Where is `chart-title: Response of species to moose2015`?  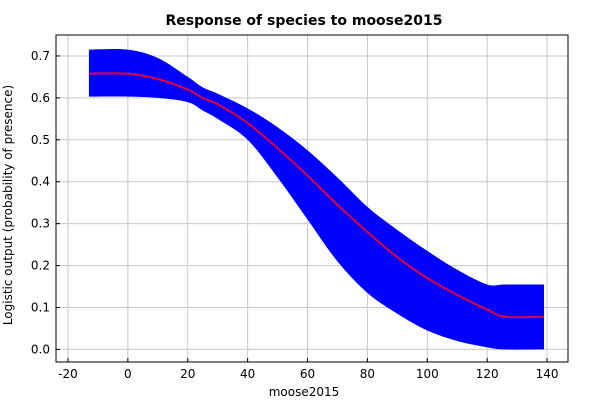 chart-title: Response of species to moose2015 is located at coordinates (304, 21).